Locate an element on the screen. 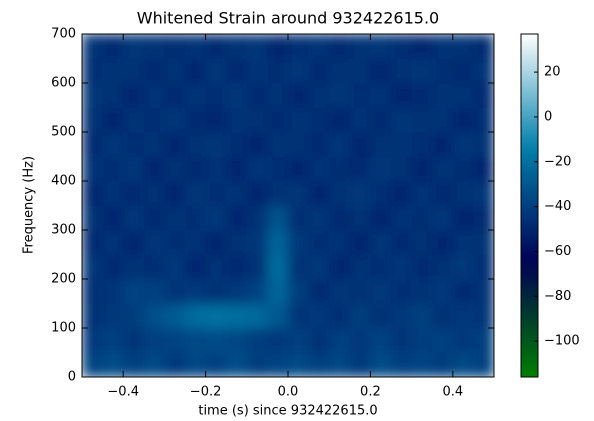 The image size is (594, 421). y-tick-label: 300 is located at coordinates (63, 230).